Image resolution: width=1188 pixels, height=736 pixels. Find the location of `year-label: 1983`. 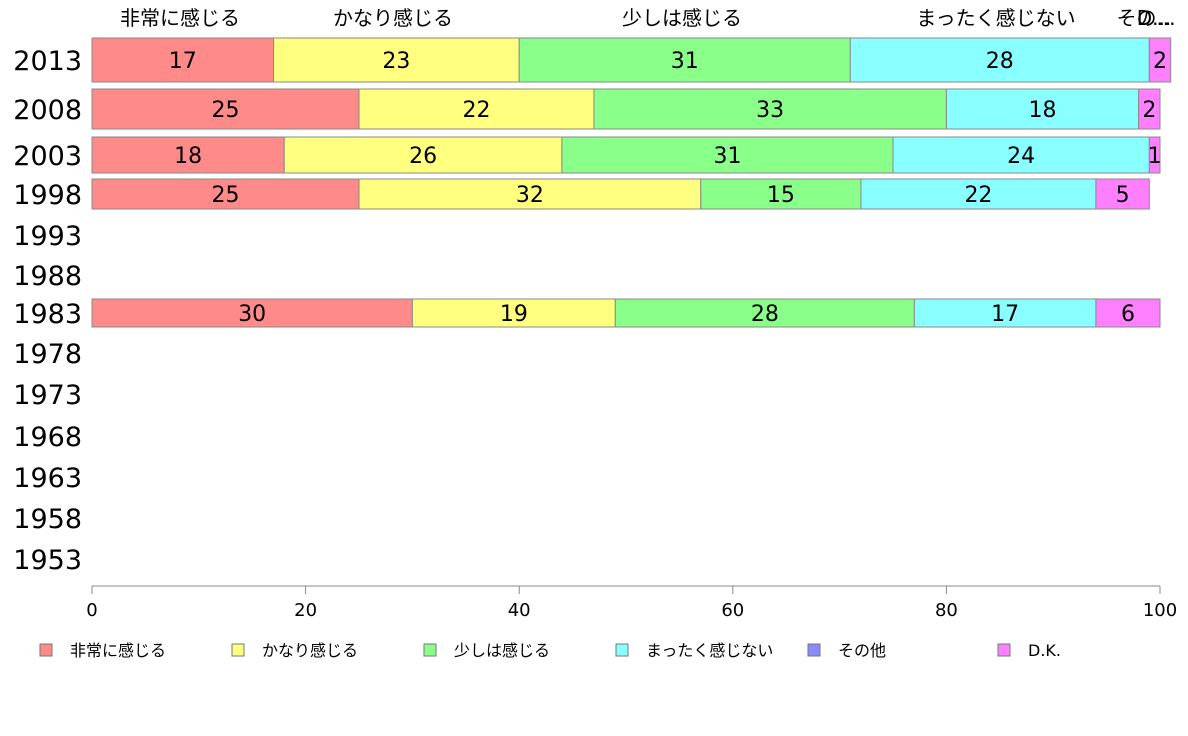

year-label: 1983 is located at coordinates (47, 314).